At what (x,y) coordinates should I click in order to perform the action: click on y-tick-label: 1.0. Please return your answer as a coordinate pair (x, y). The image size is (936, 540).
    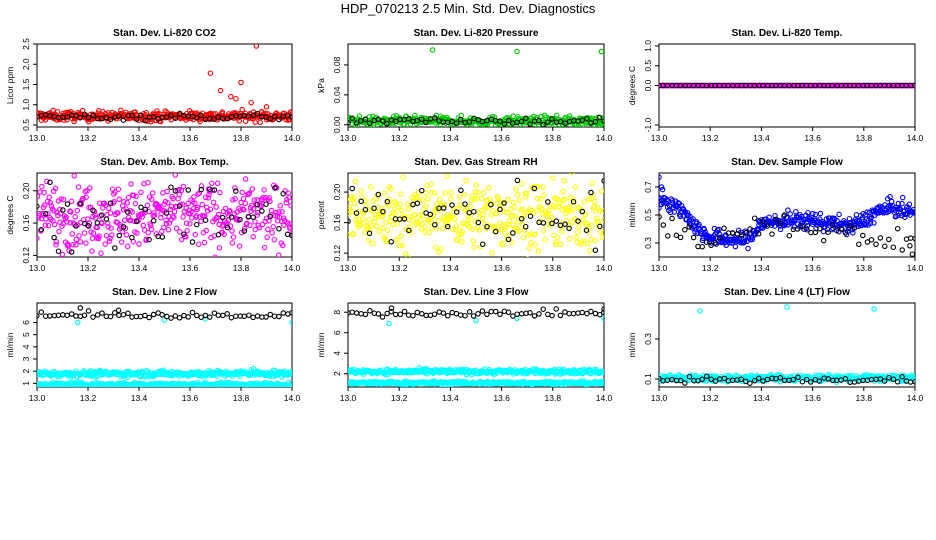
    Looking at the image, I should click on (648, 46).